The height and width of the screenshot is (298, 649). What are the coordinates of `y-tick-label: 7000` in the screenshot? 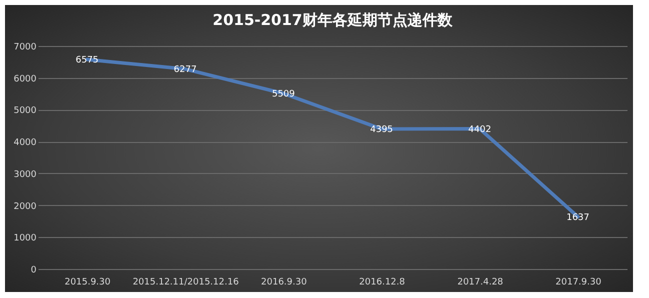 It's located at (25, 47).